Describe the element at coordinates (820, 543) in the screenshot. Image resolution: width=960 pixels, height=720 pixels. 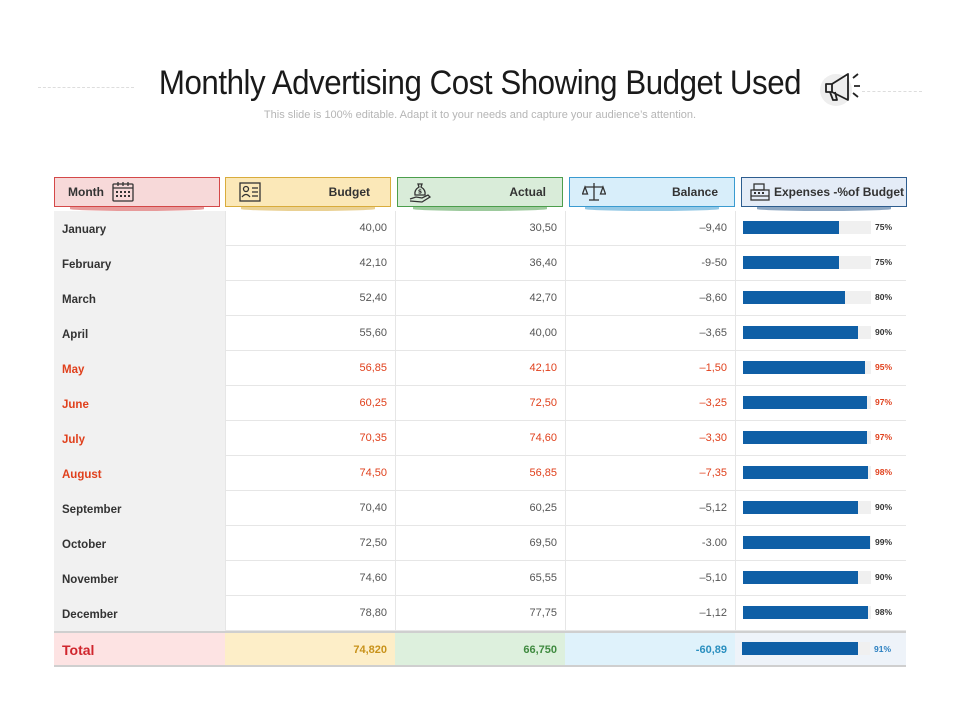
I see `expense-bar-cell: 99%` at that location.